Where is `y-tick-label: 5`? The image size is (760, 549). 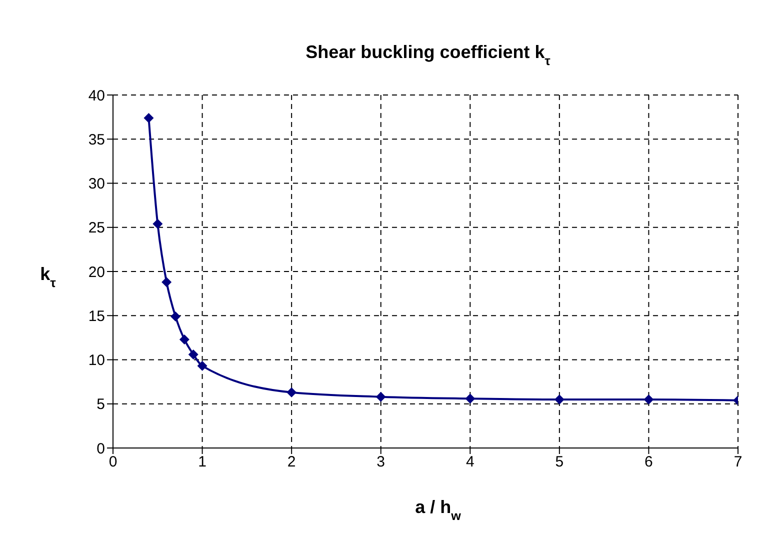
y-tick-label: 5 is located at coordinates (100, 405).